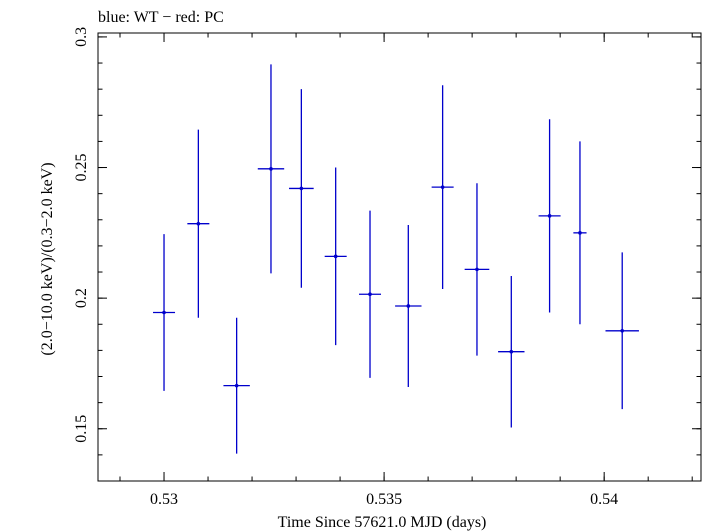 This screenshot has width=705, height=532. Describe the element at coordinates (384, 499) in the screenshot. I see `x-tick-label: 0.535` at that location.